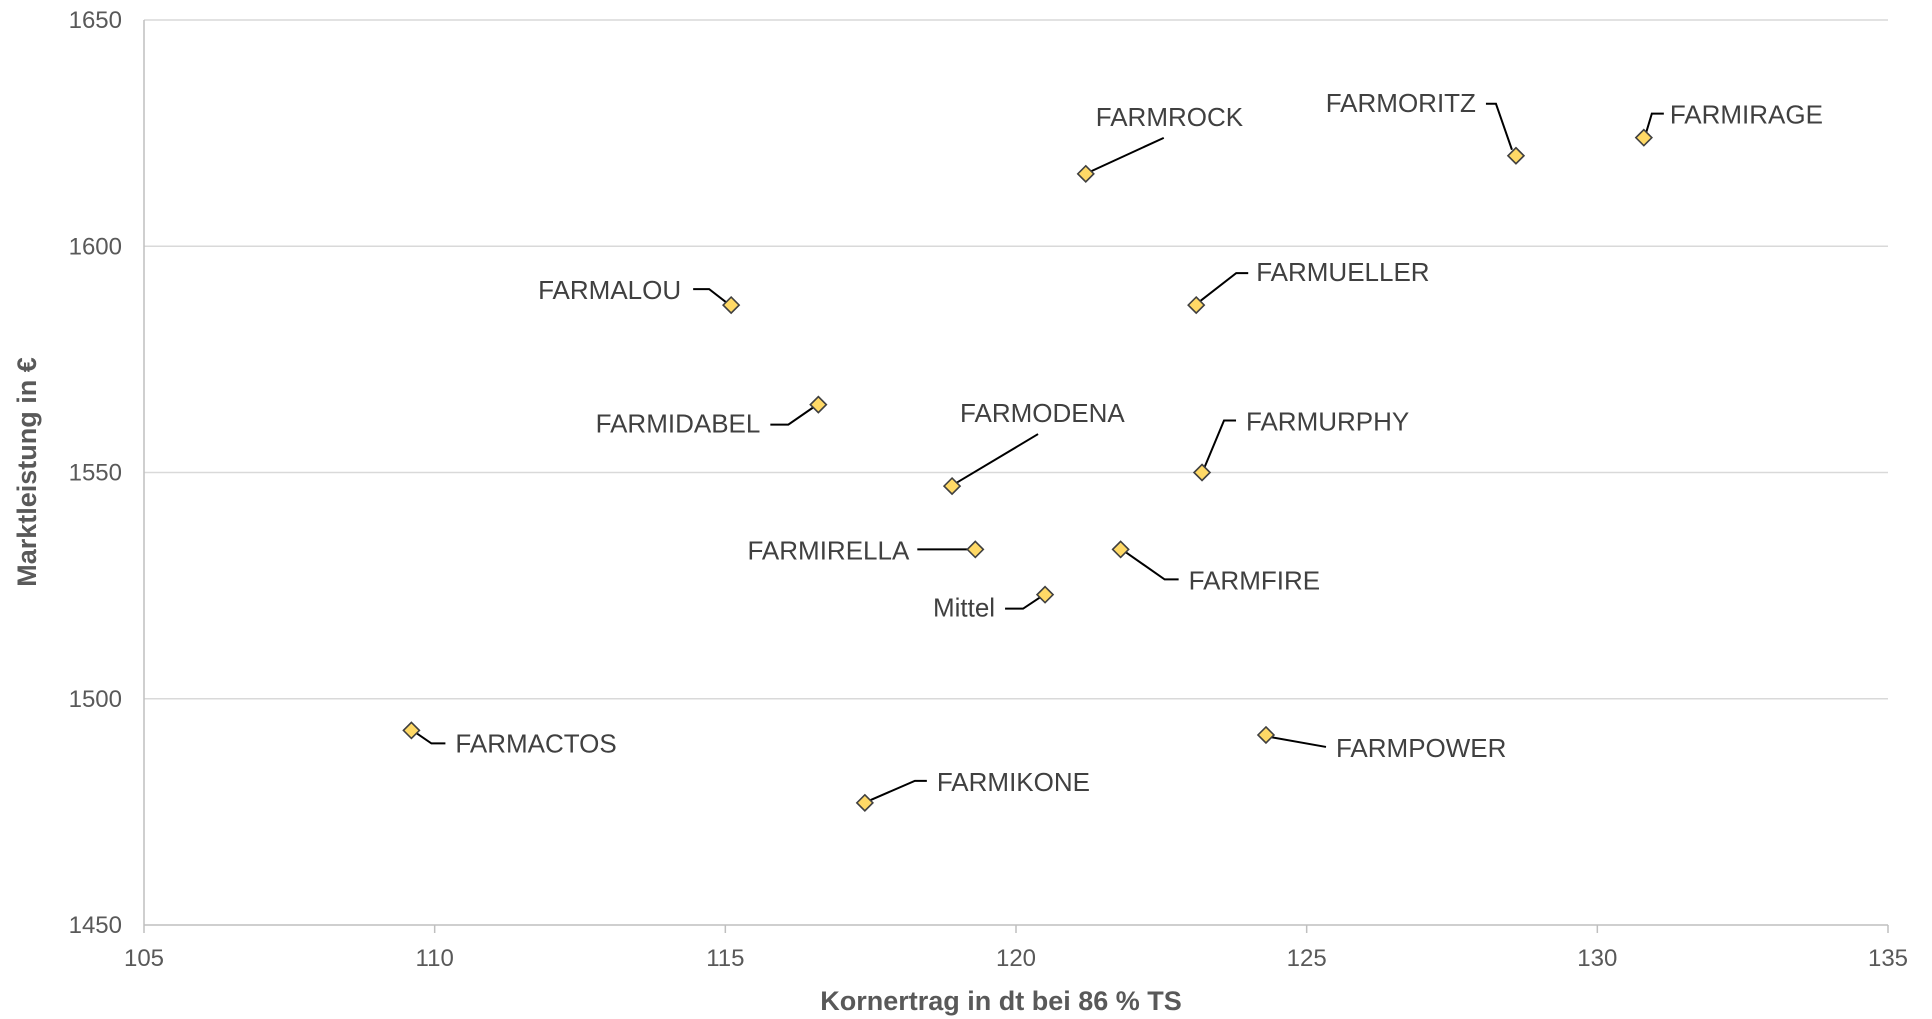  I want to click on point-label-farmoritz: FARMORITZ, so click(1401, 103).